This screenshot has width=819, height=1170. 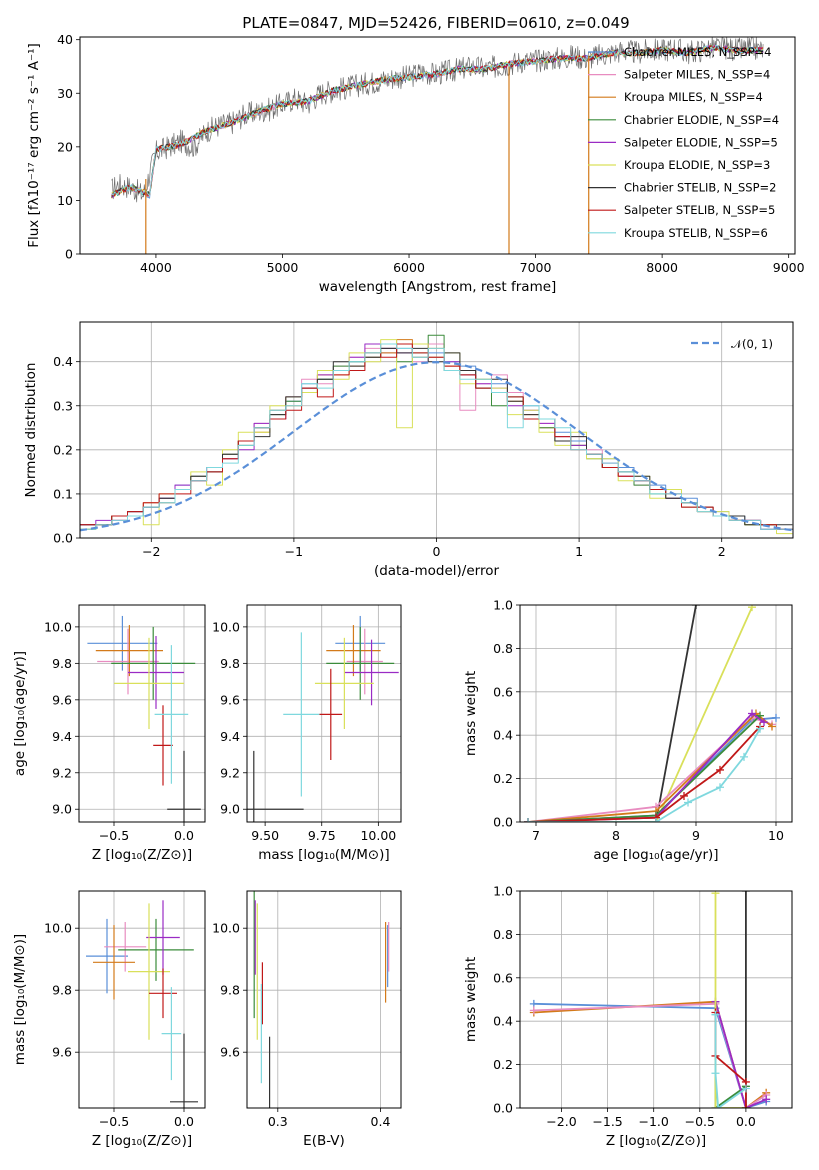 What do you see at coordinates (697, 52) in the screenshot?
I see `legend-label: Chabrier MILES, N_SSP=4` at bounding box center [697, 52].